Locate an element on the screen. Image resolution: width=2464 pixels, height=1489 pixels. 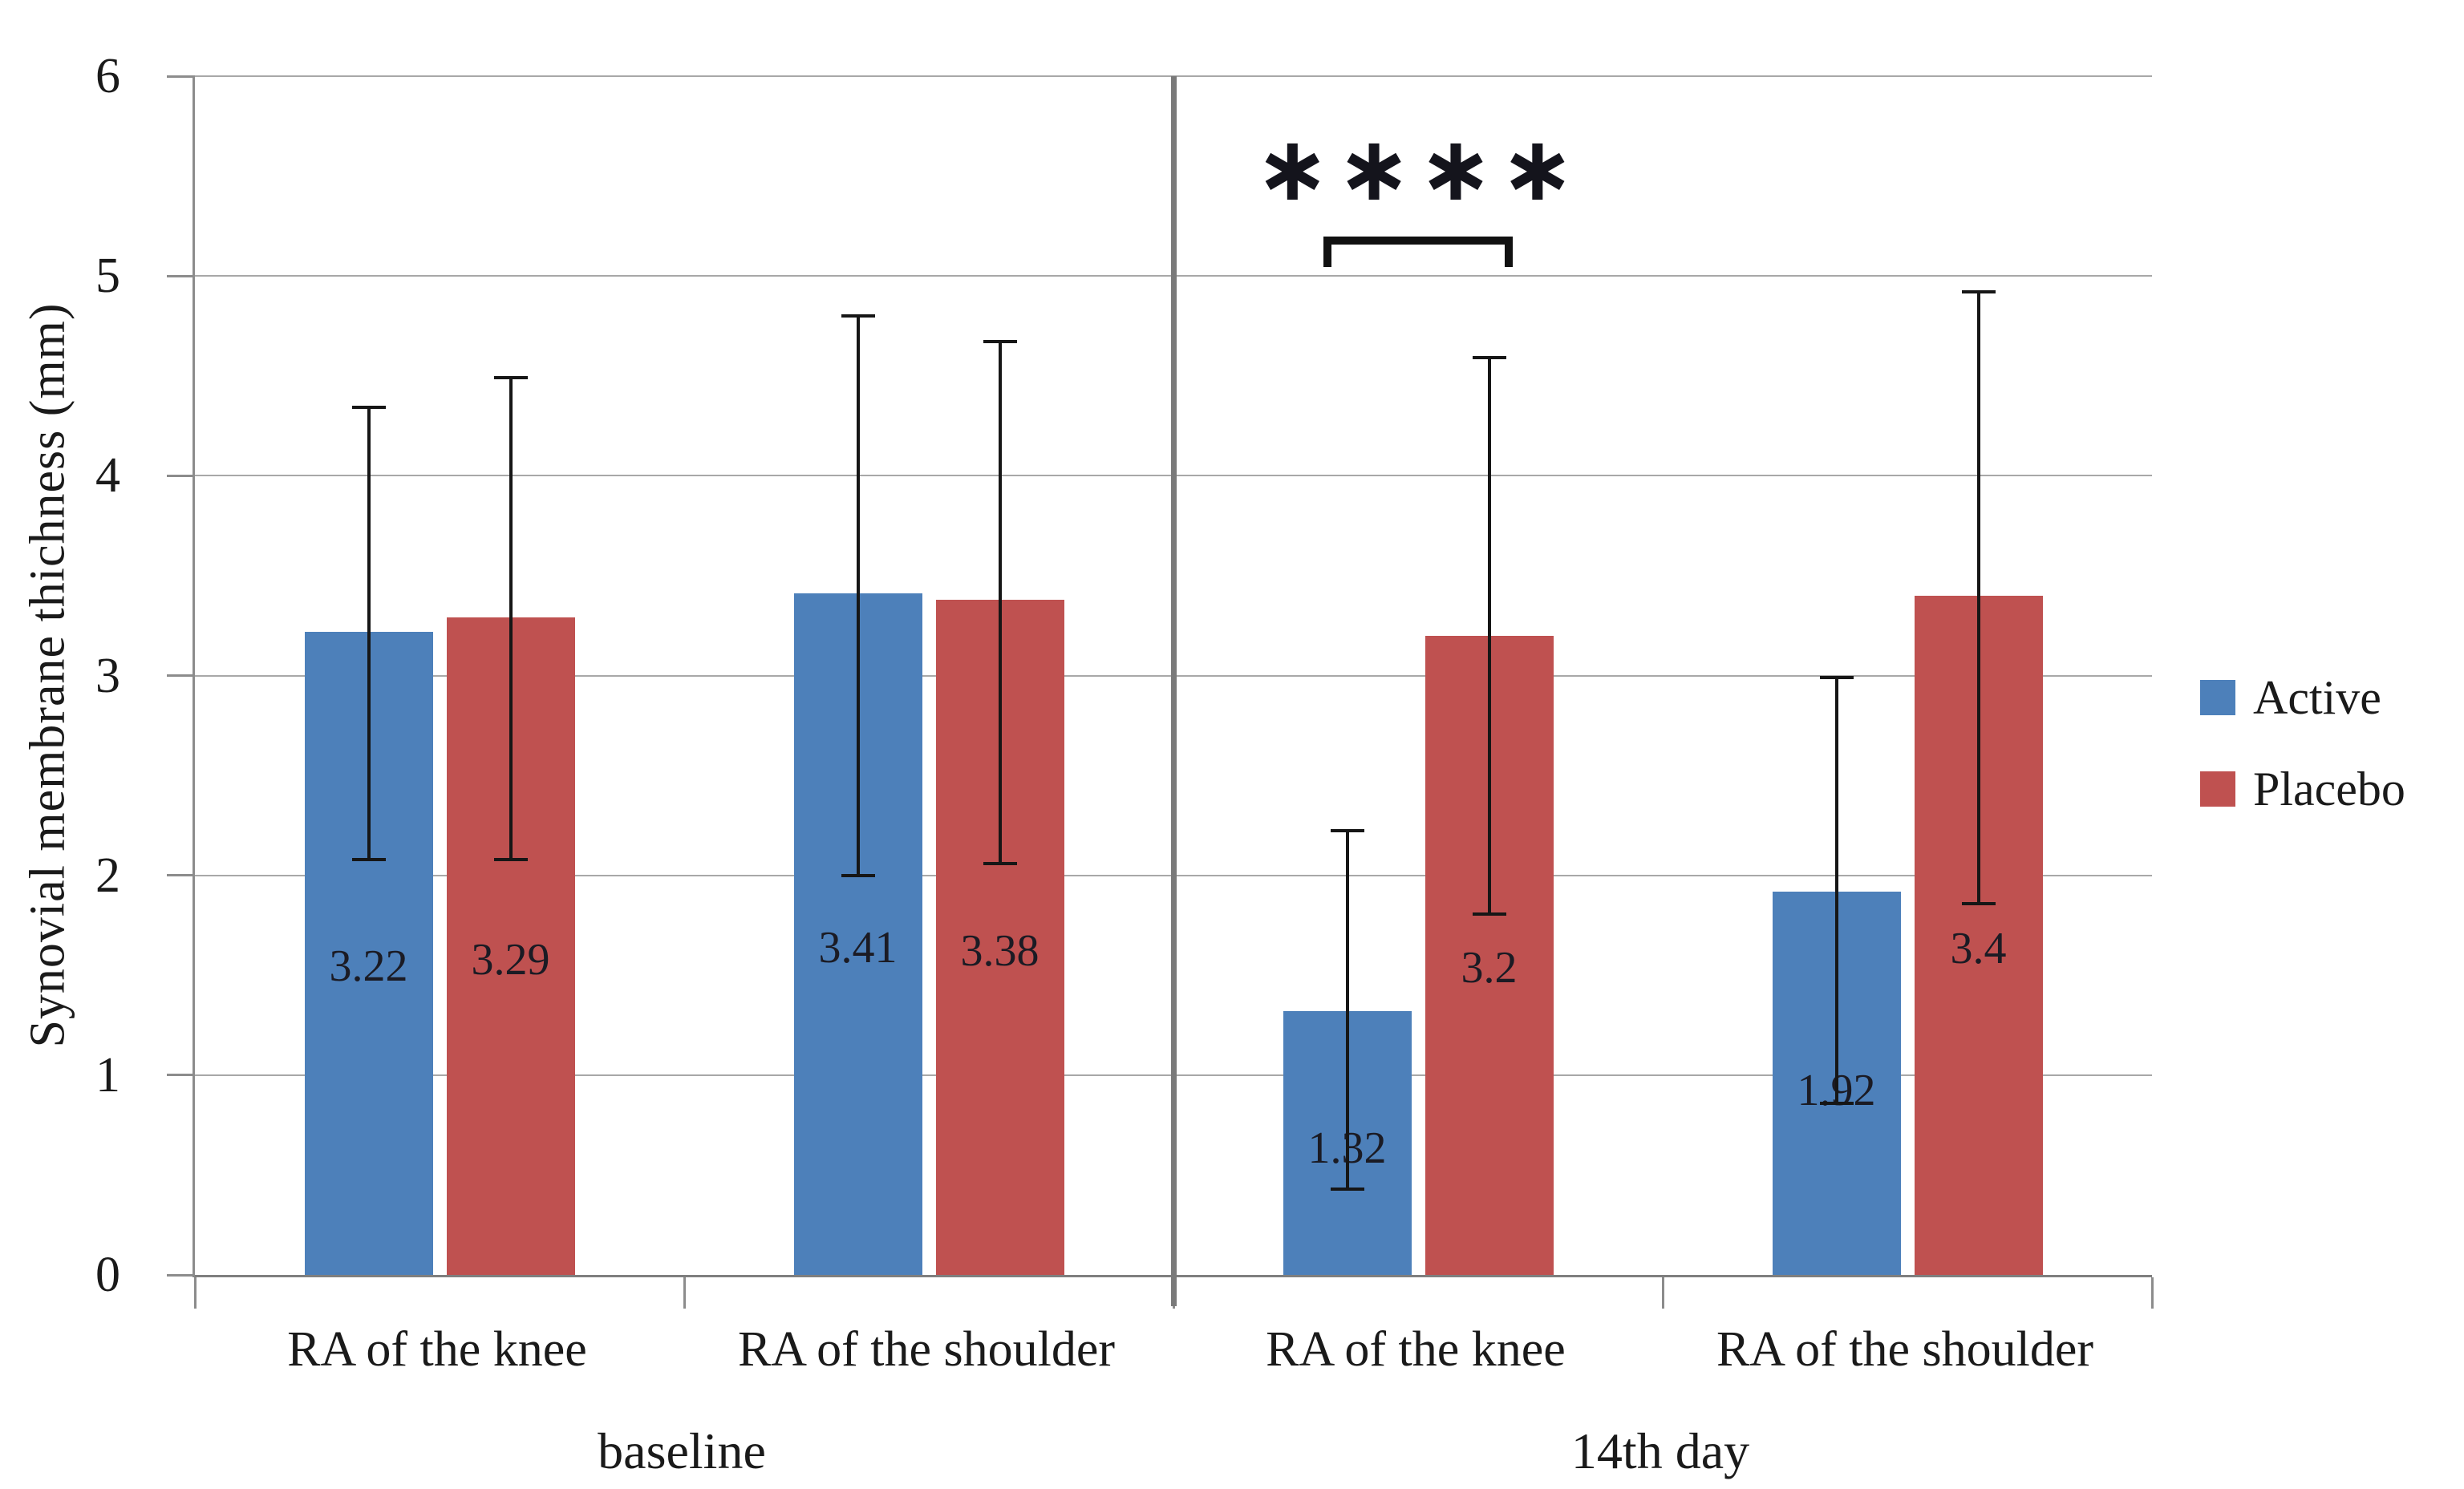
bar-slot-active: 3.22 is located at coordinates (369, 675).